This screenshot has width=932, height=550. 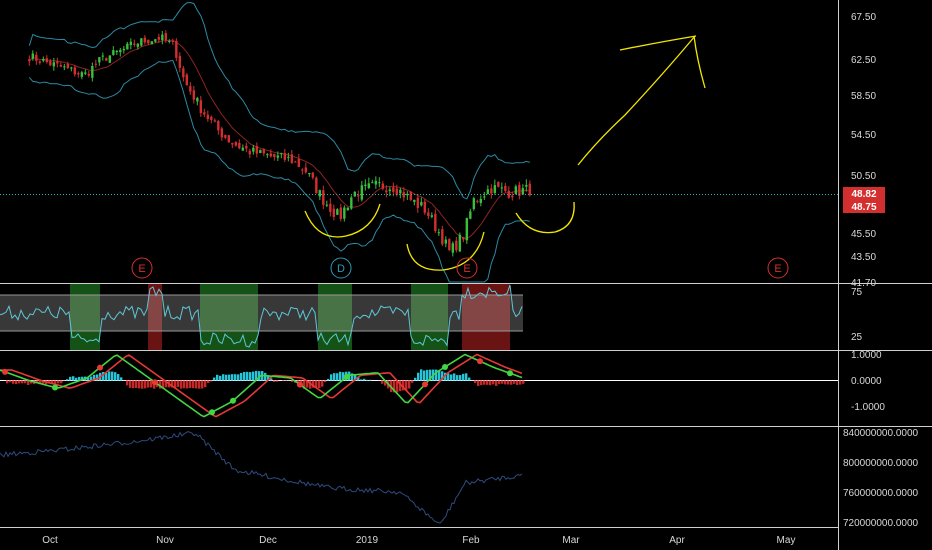 What do you see at coordinates (341, 268) in the screenshot?
I see `event-marker: D` at bounding box center [341, 268].